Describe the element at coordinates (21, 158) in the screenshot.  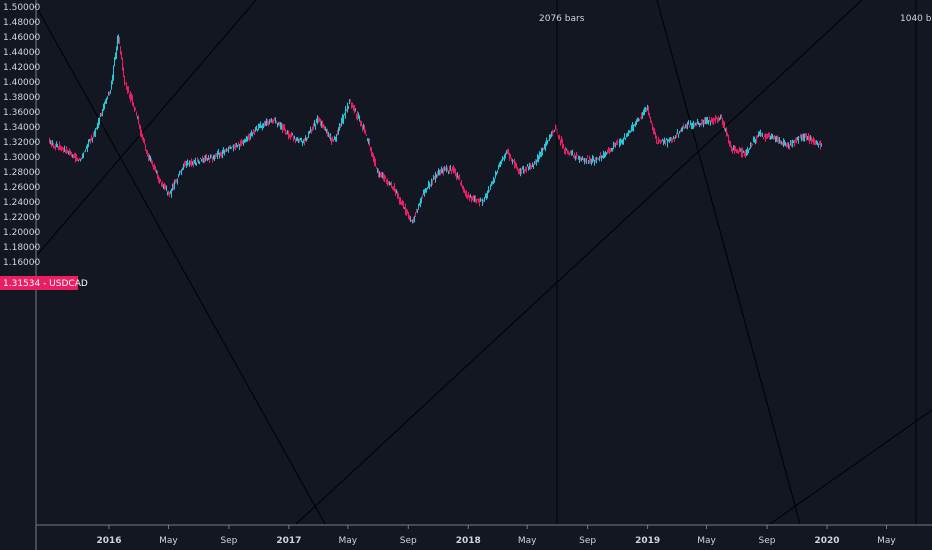
I see `price-tick-label: 1.30000` at that location.